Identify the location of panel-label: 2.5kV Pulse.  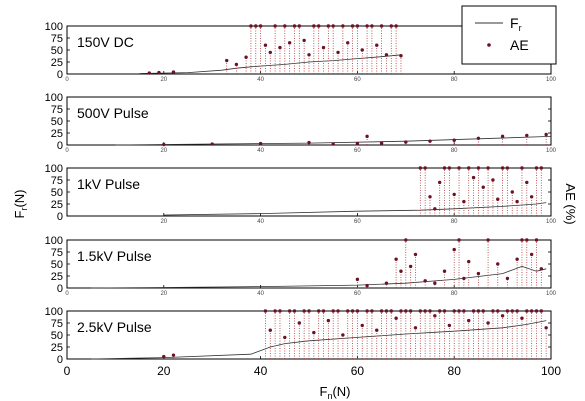
(114, 327).